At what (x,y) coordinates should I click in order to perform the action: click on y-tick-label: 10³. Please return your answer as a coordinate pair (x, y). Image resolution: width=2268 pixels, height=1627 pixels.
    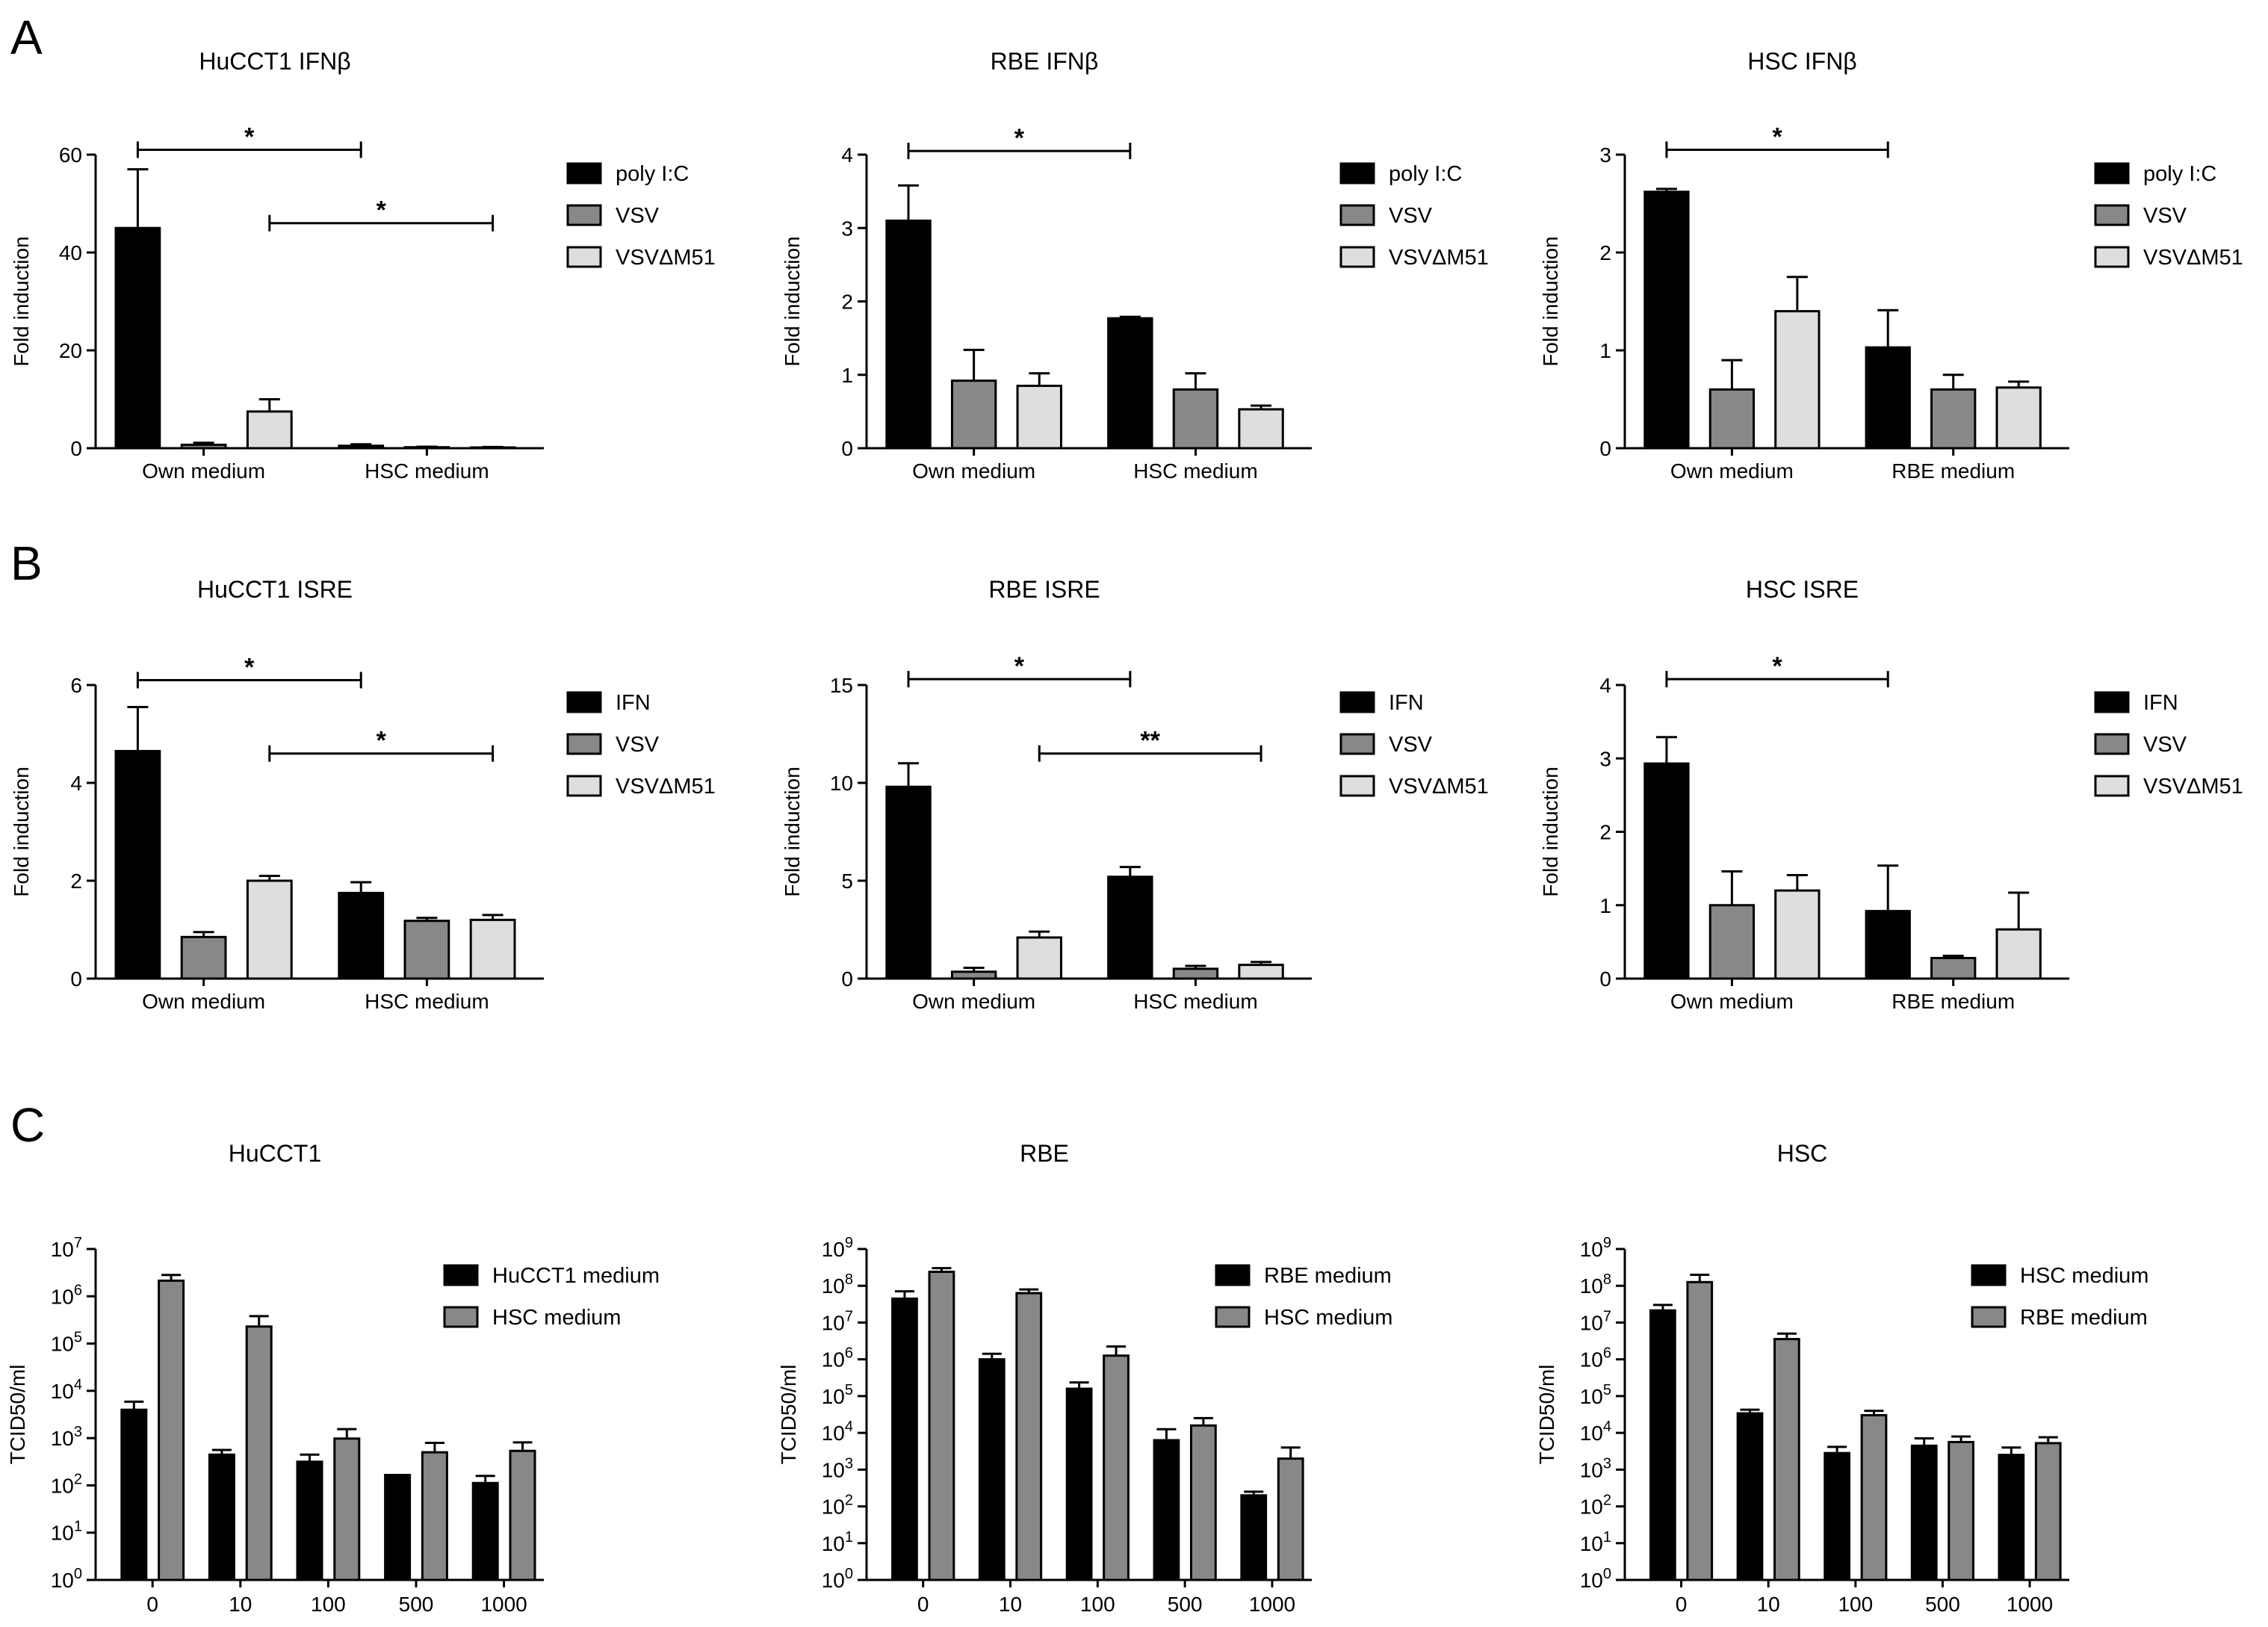
    Looking at the image, I should click on (66, 1437).